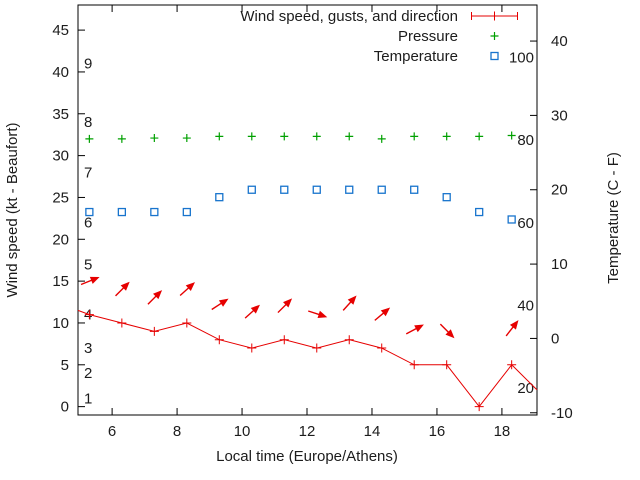 The image size is (640, 480). What do you see at coordinates (416, 56) in the screenshot?
I see `legend-label-temperature: Temperature` at bounding box center [416, 56].